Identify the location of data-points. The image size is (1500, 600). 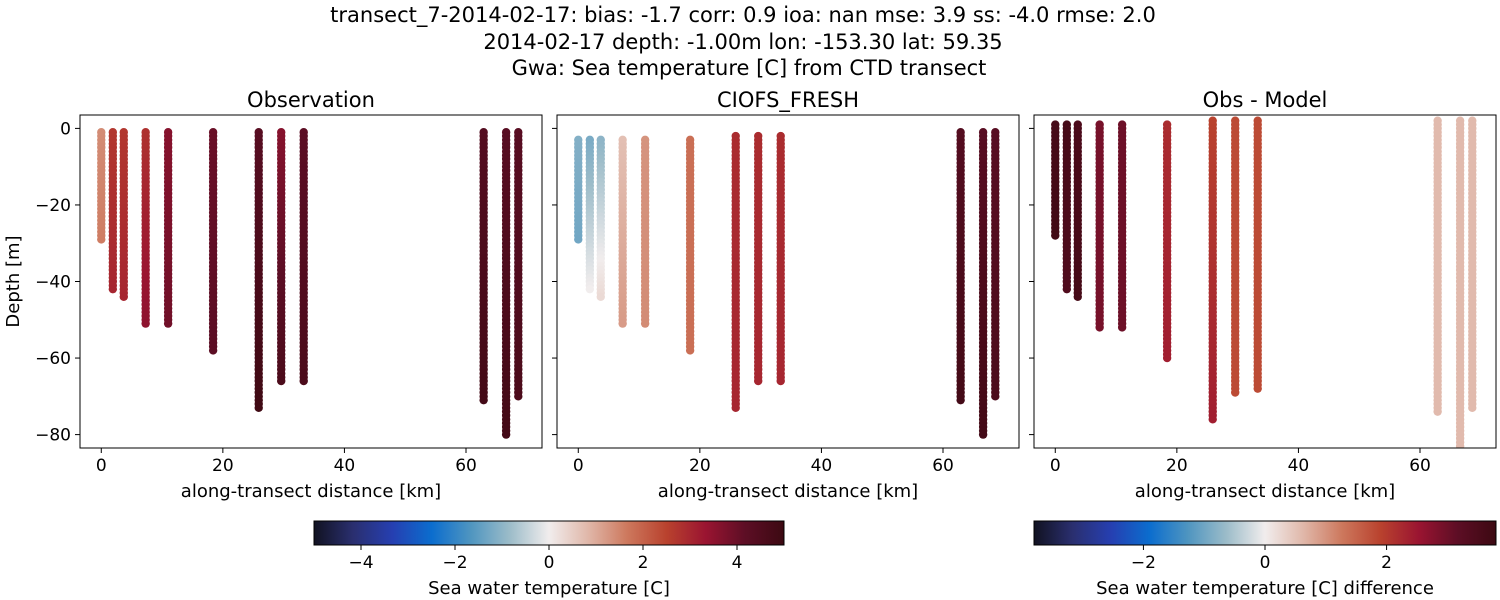
(310, 283).